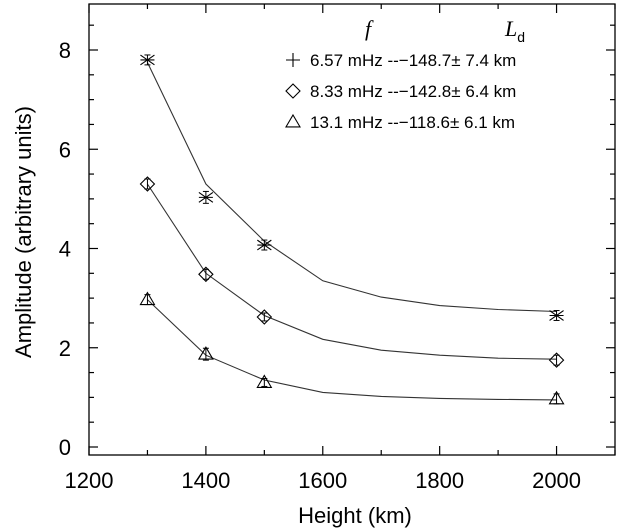 The width and height of the screenshot is (633, 531). Describe the element at coordinates (413, 91) in the screenshot. I see `legend-label: 8.33 mHz --−142.8± 6.4 km` at that location.